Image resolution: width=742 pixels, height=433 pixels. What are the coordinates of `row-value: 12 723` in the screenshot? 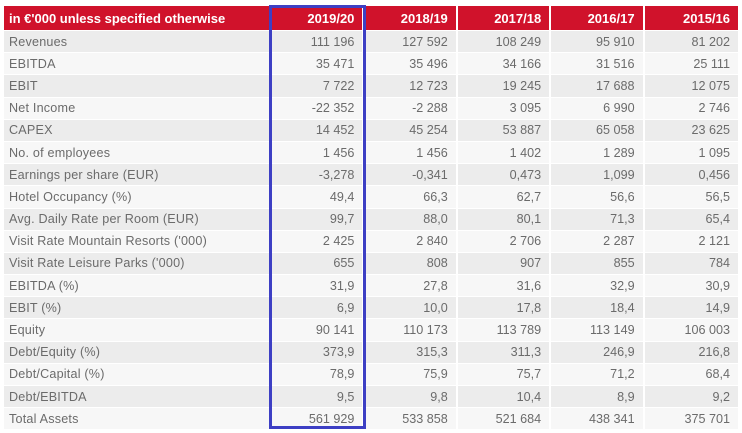 It's located at (411, 85).